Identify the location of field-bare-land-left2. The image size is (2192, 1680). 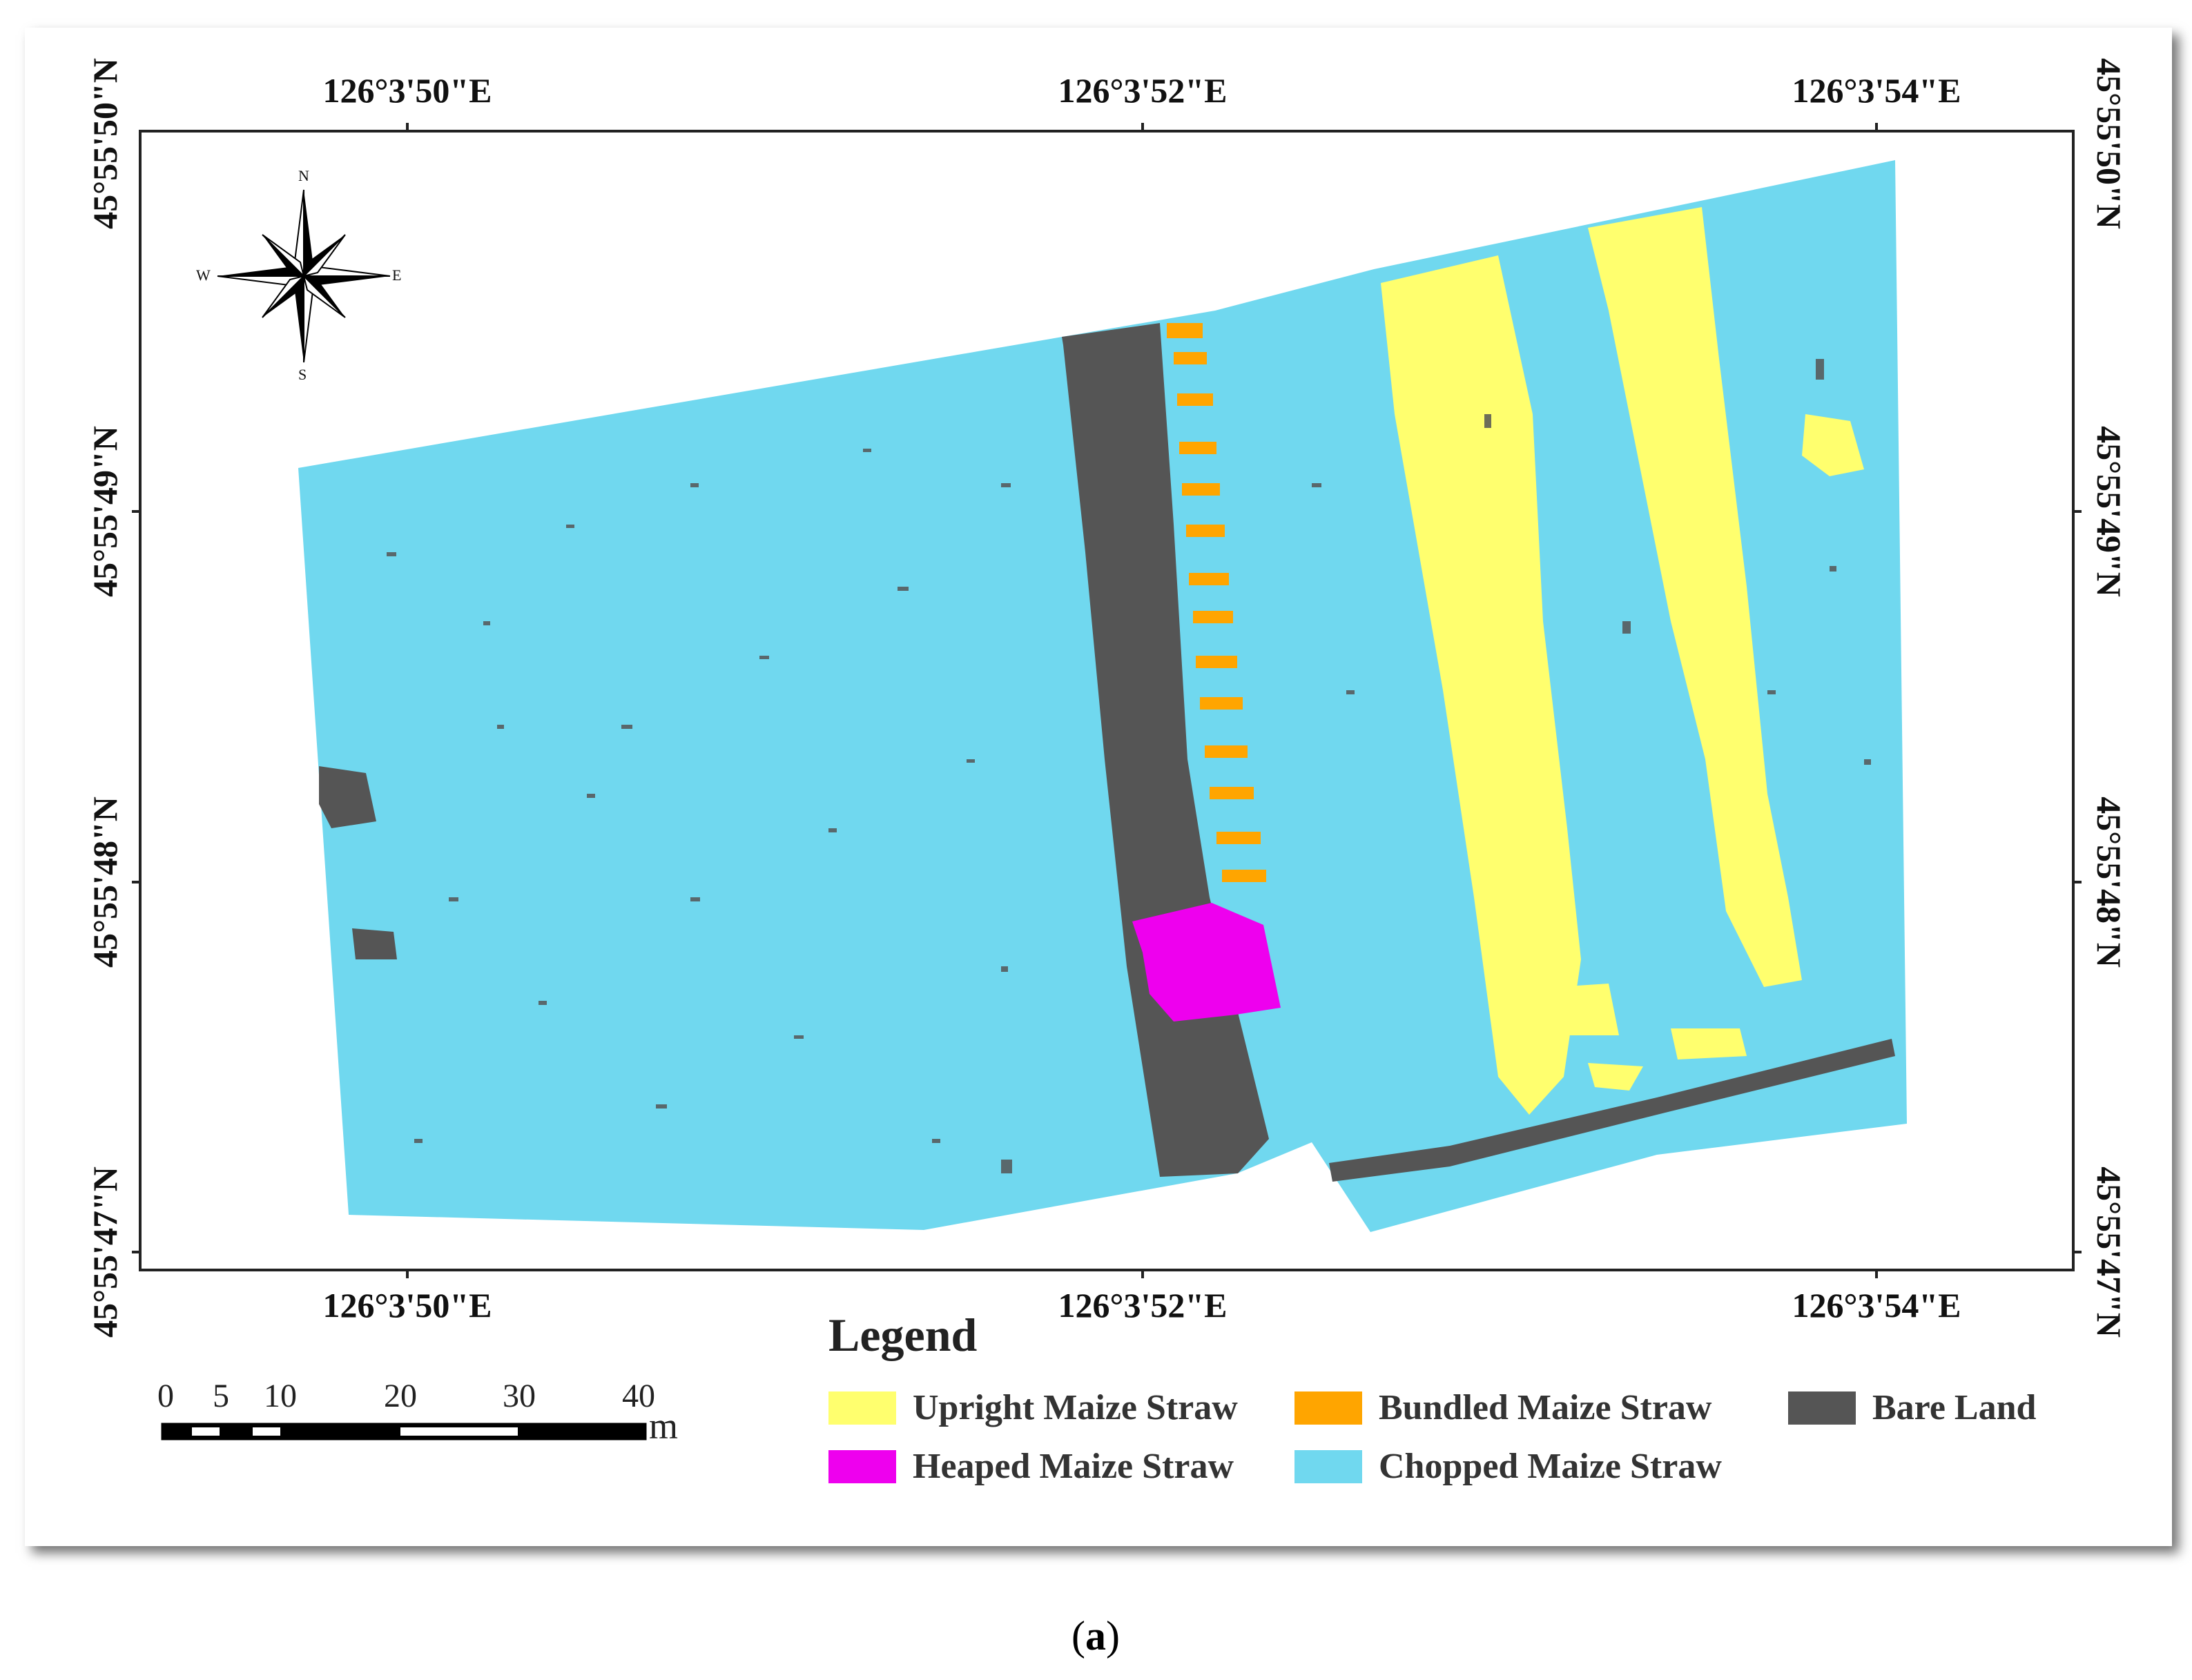
(375, 943).